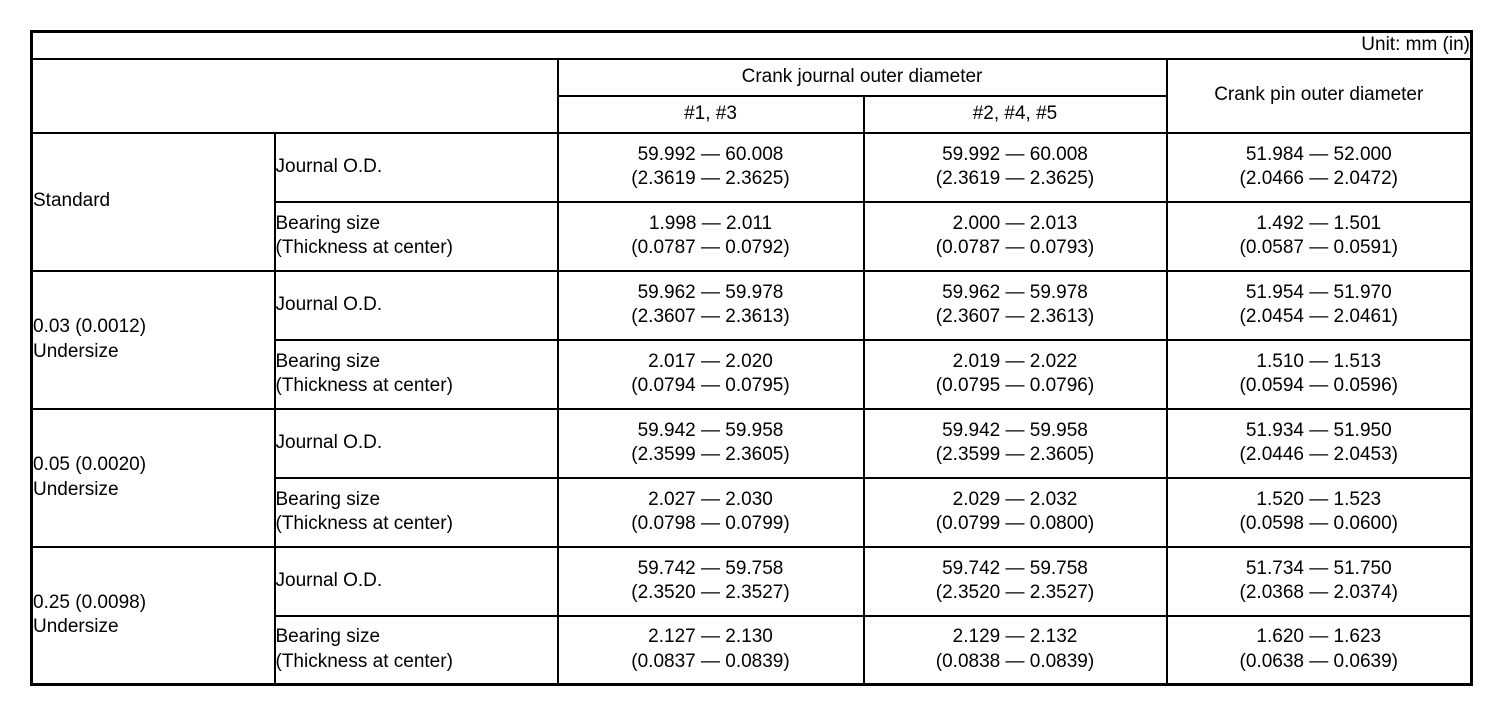 Image resolution: width=1504 pixels, height=728 pixels. Describe the element at coordinates (1319, 236) in the screenshot. I see `cell-standard-bearing-pin: 1.492 — 1.501 (0.0587 — 0.0591)` at that location.